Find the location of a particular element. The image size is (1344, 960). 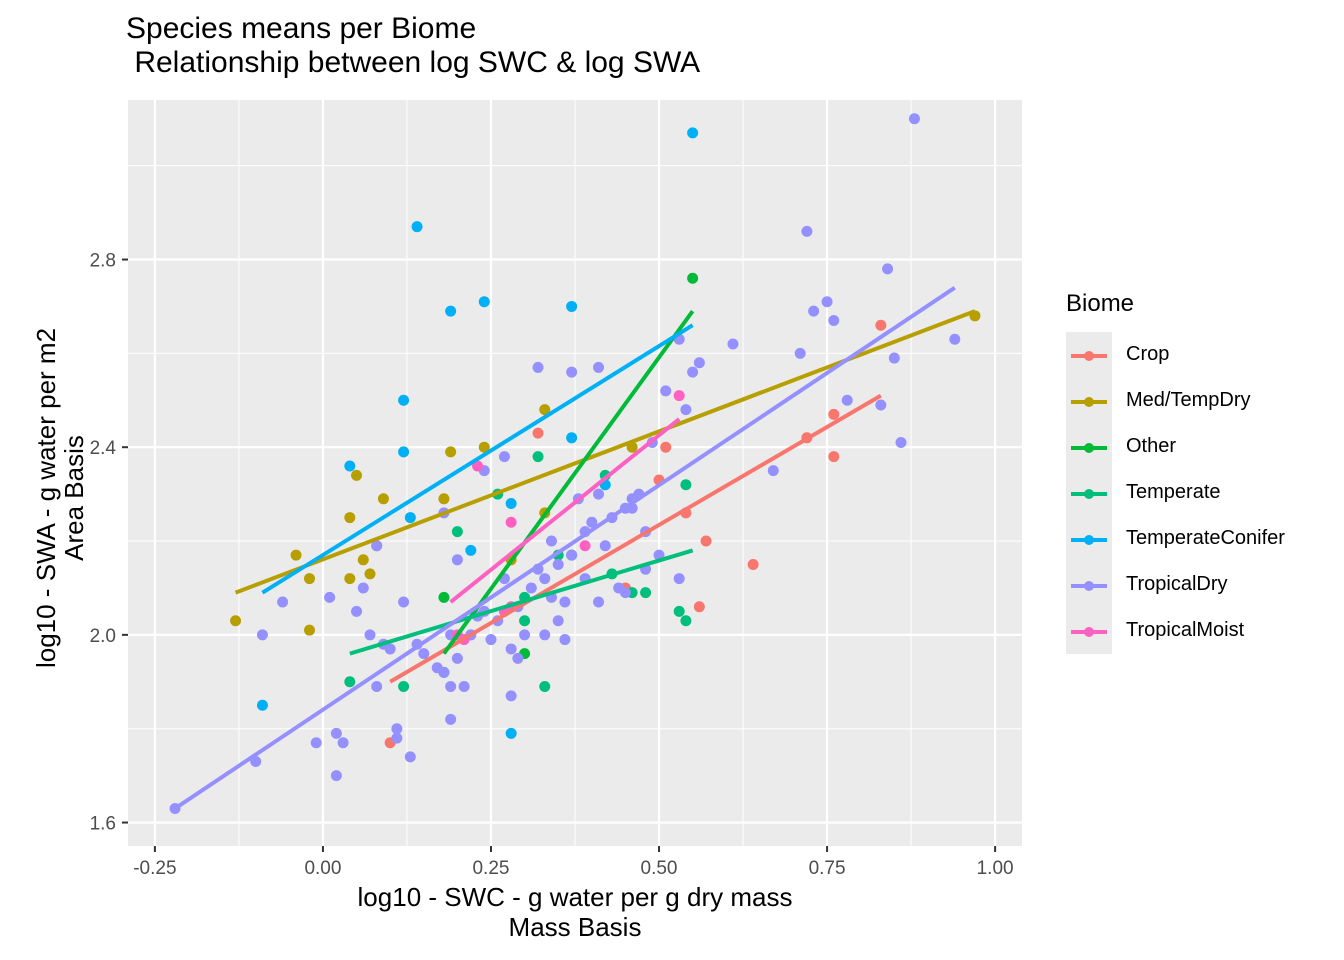

legend-item: TemperateConifer is located at coordinates (1201, 540).